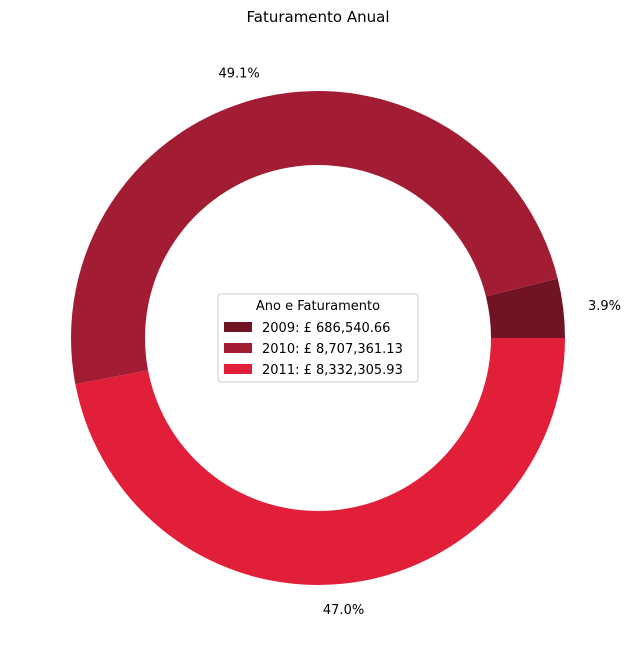 This screenshot has width=636, height=656. What do you see at coordinates (238, 327) in the screenshot?
I see `legend-swatch-2009` at bounding box center [238, 327].